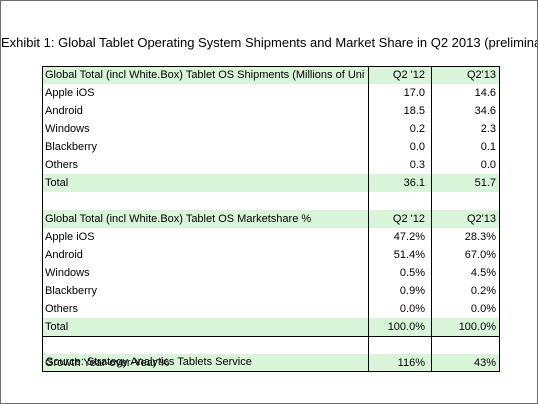 The width and height of the screenshot is (538, 404). Describe the element at coordinates (483, 309) in the screenshot. I see `row-value-q2-13: 0.0%` at that location.